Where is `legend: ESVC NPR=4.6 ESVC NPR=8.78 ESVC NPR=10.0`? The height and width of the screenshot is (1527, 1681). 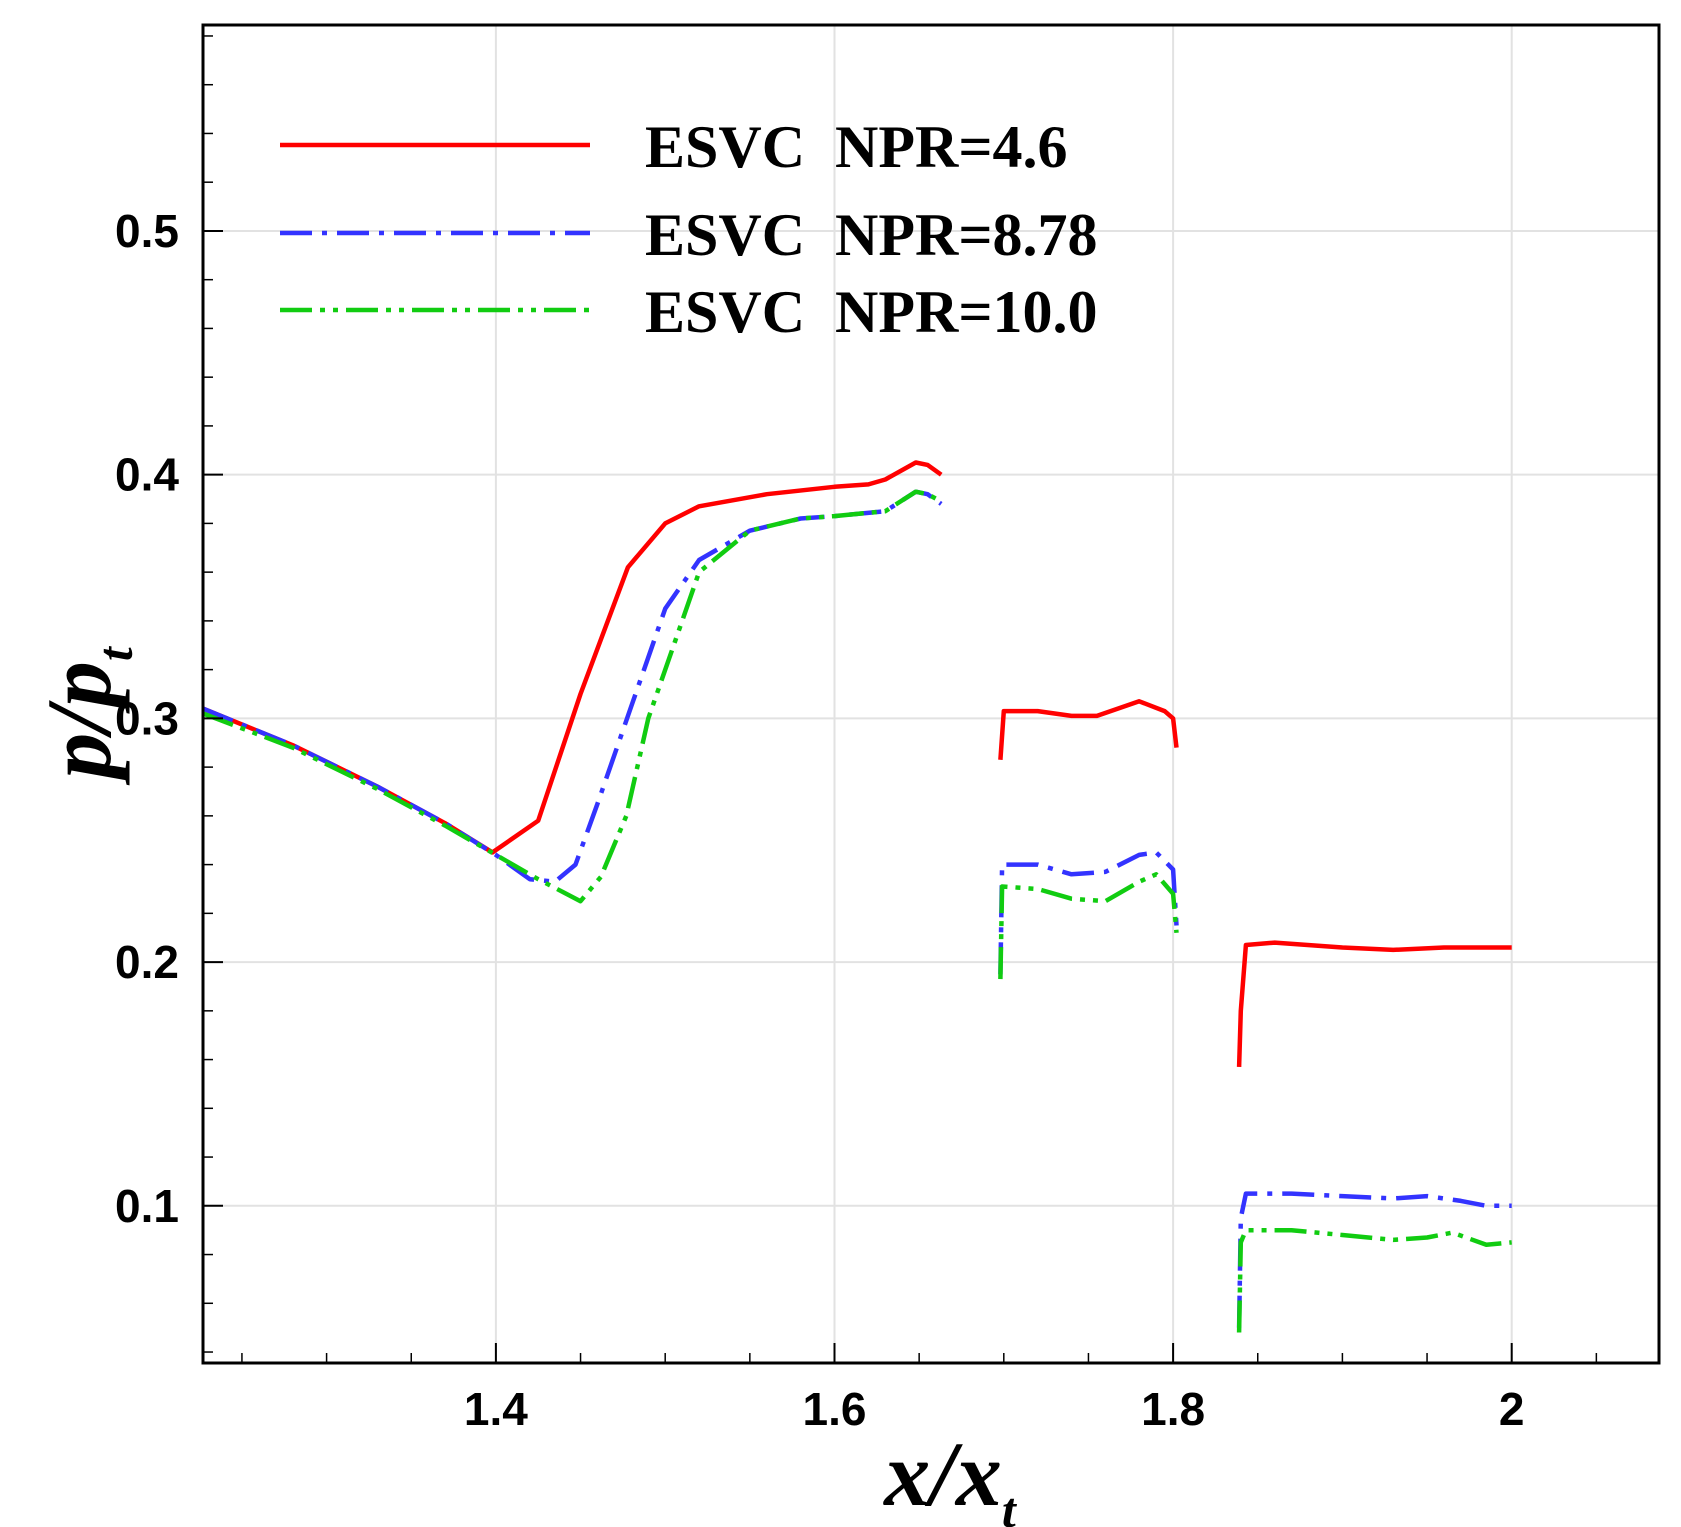 legend: ESVC NPR=4.6 ESVC NPR=8.78 ESVC NPR=10.0 is located at coordinates (689, 229).